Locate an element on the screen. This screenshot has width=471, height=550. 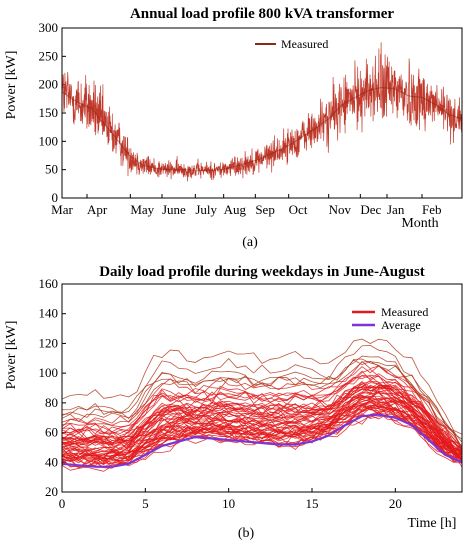
chart-a-xtick-label: Aug is located at coordinates (235, 209).